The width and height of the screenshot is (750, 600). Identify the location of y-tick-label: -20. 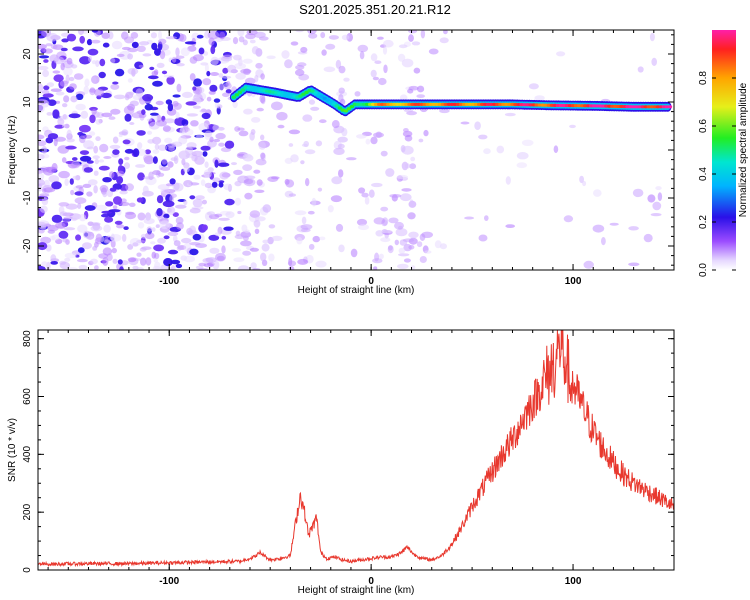
(27, 245).